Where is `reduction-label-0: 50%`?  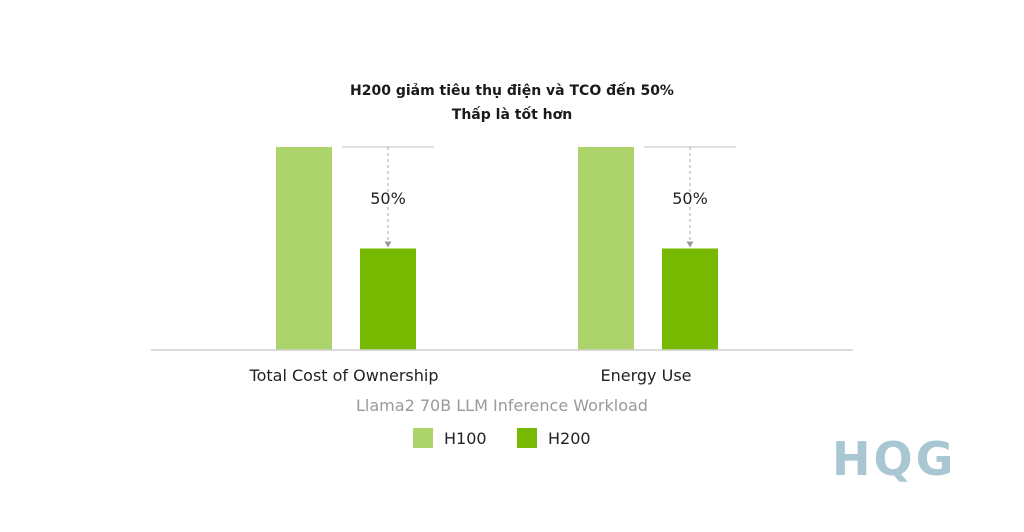
reduction-label-0: 50% is located at coordinates (388, 198).